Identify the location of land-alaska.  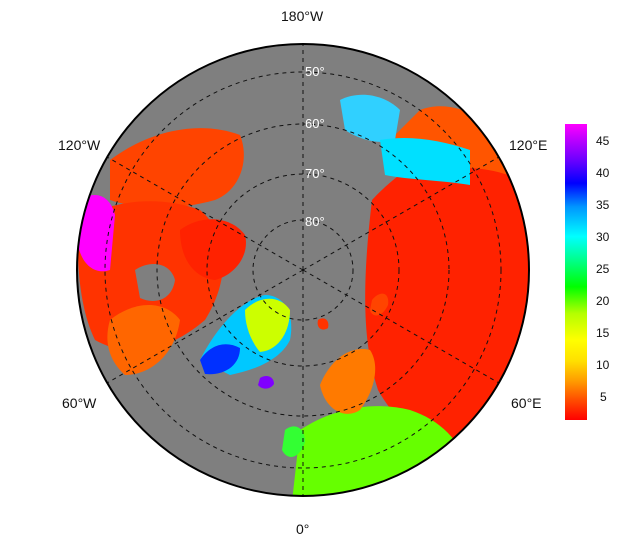
(177, 168).